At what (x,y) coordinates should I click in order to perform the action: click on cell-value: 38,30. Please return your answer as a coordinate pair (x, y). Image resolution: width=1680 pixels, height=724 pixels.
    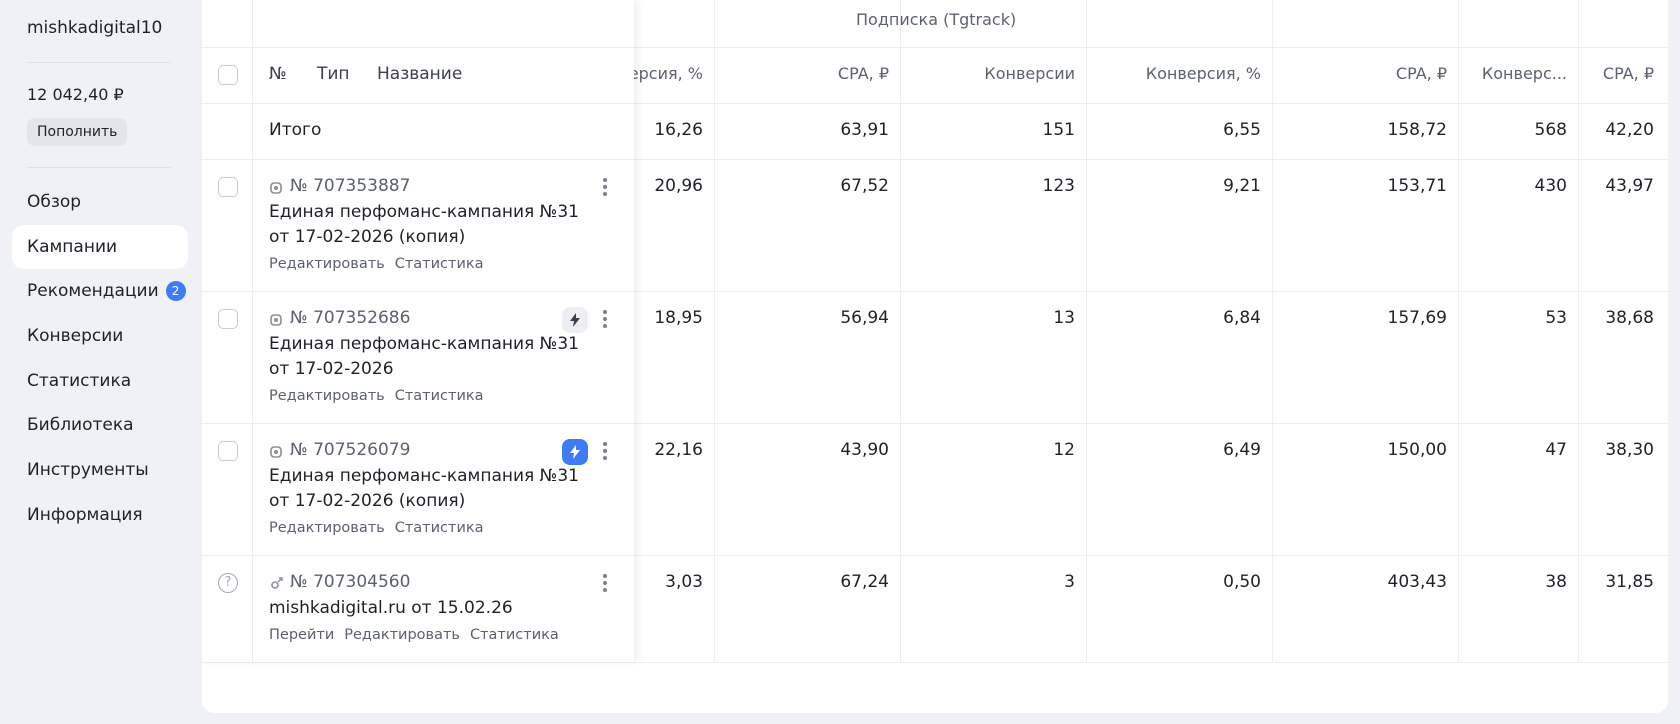
    Looking at the image, I should click on (1629, 450).